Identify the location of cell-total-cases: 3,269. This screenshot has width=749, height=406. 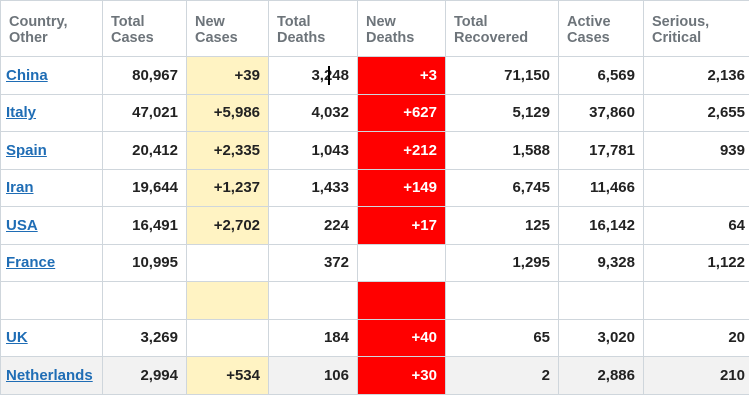
(144, 337).